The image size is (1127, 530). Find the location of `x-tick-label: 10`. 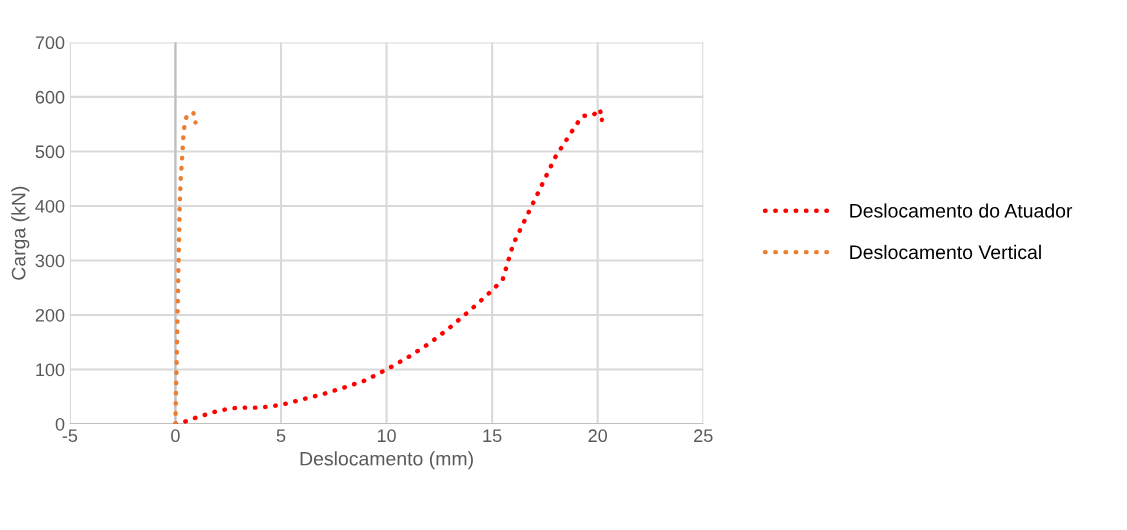

x-tick-label: 10 is located at coordinates (386, 436).